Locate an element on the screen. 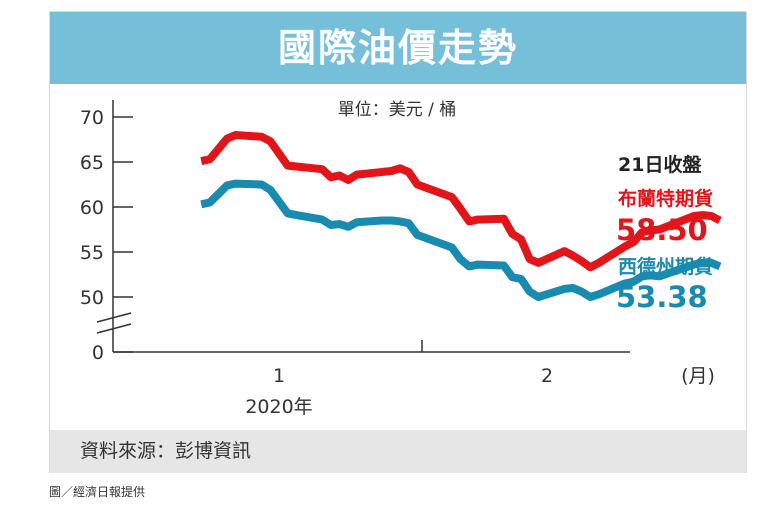  x-tick-label: 2 is located at coordinates (547, 376).